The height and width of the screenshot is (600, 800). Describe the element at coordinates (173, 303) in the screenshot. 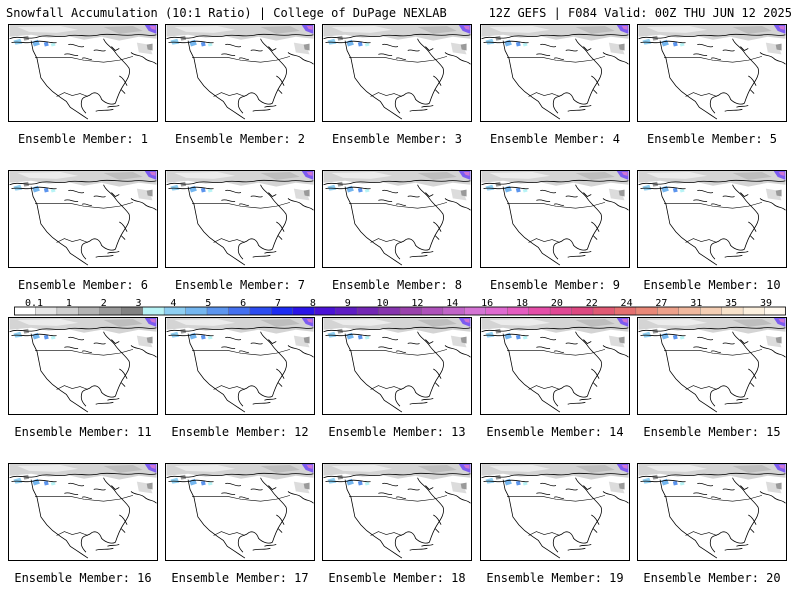

I see `colorbar-tick-label: 4` at that location.